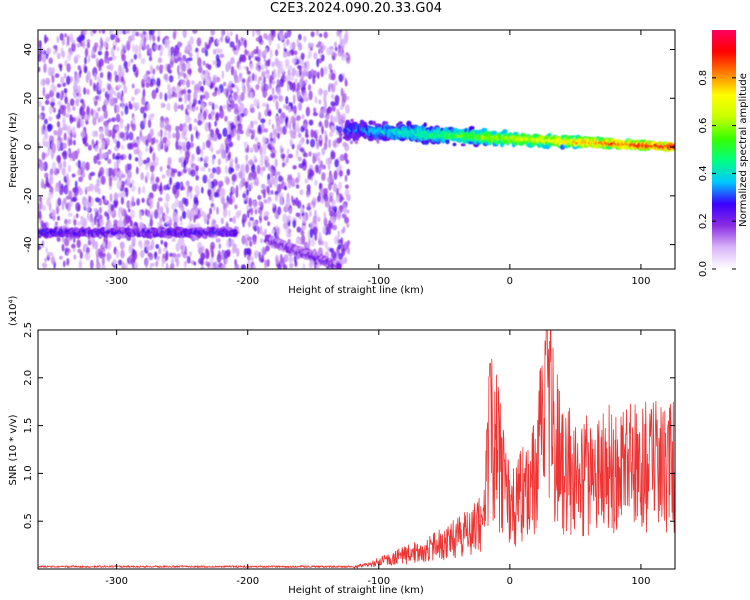 This screenshot has height=600, width=750. I want to click on spectrogram-y-tick-label: 0, so click(28, 147).